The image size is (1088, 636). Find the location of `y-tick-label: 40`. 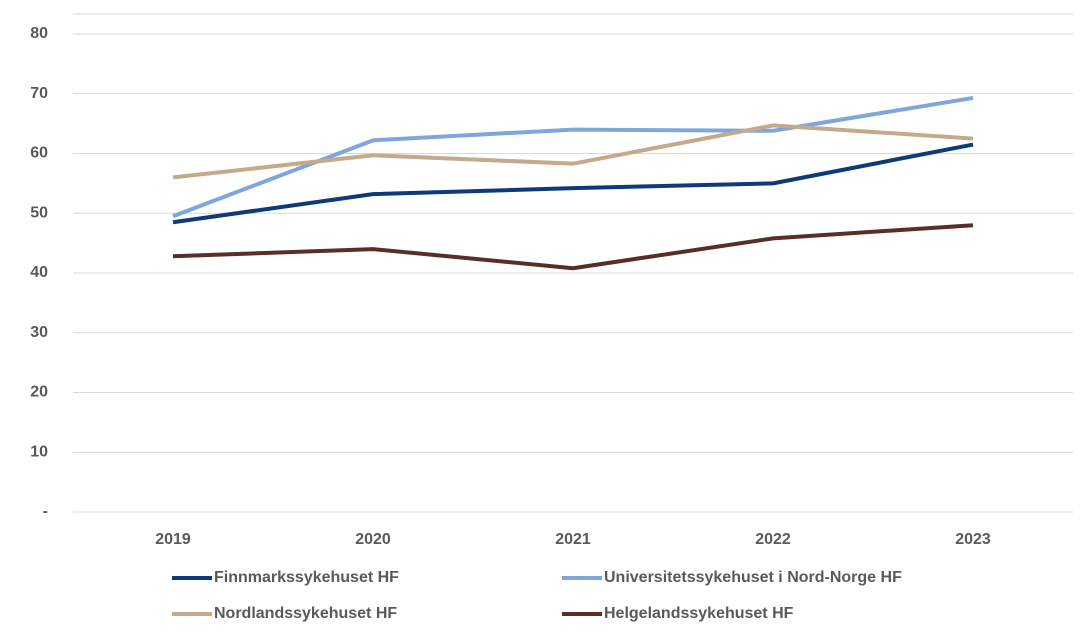

y-tick-label: 40 is located at coordinates (39, 272).